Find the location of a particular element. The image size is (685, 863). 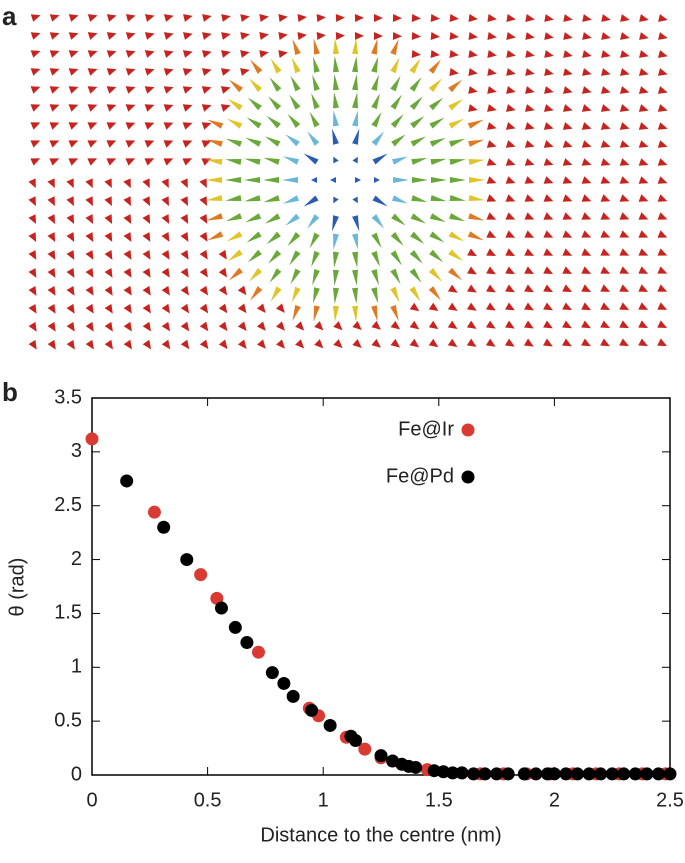

x-tick-label: 0.5 is located at coordinates (208, 800).